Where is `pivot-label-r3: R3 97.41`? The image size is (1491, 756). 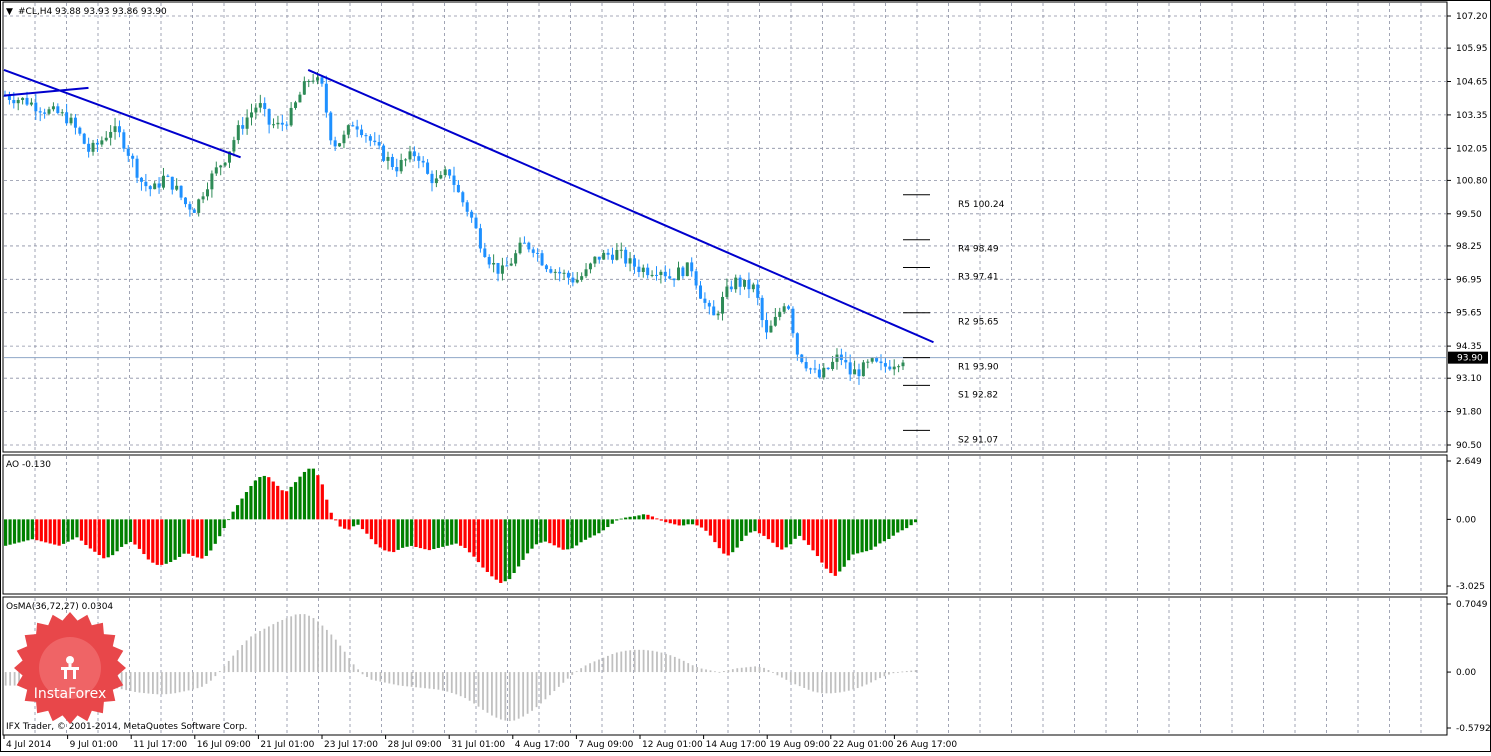
pivot-label-r3: R3 97.41 is located at coordinates (978, 277).